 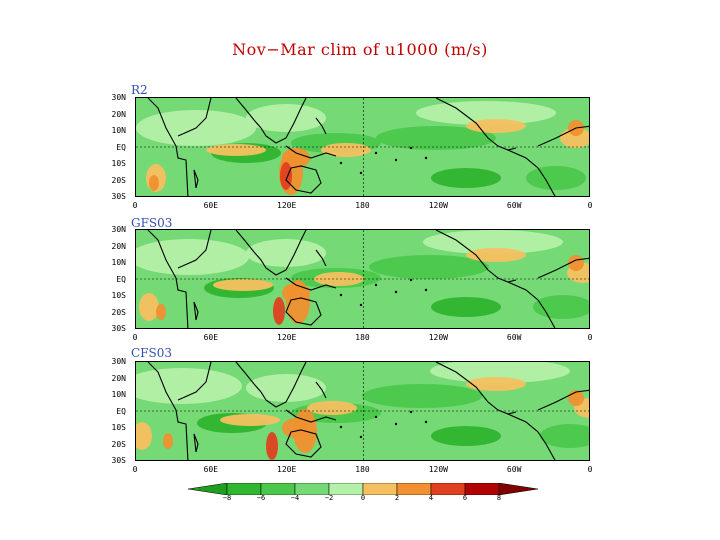 I want to click on colorbar-tick-label: 8, so click(x=499, y=498).